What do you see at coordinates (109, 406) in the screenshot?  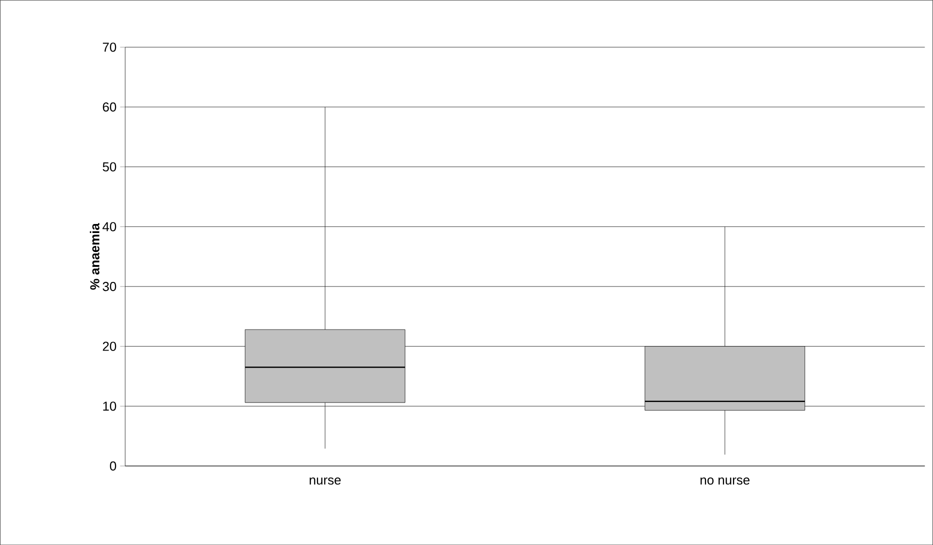 I see `y-tick-label: 10` at bounding box center [109, 406].